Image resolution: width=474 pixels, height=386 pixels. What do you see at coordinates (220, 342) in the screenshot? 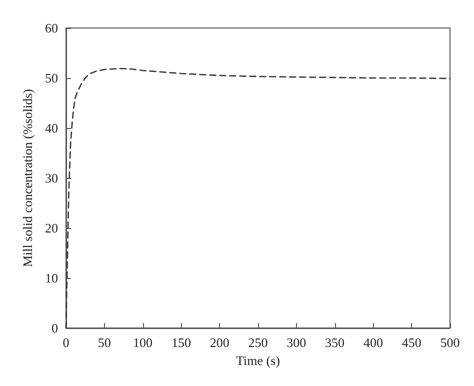
I see `x-tick-label: 200` at bounding box center [220, 342].